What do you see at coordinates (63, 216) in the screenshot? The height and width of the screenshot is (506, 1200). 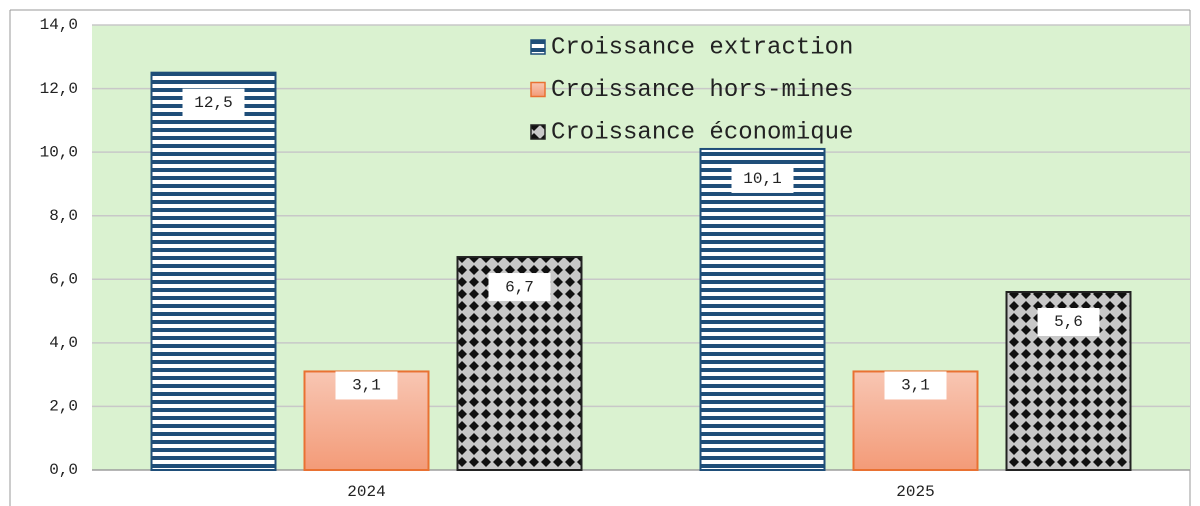 I see `y-tick-label: 8,0` at bounding box center [63, 216].